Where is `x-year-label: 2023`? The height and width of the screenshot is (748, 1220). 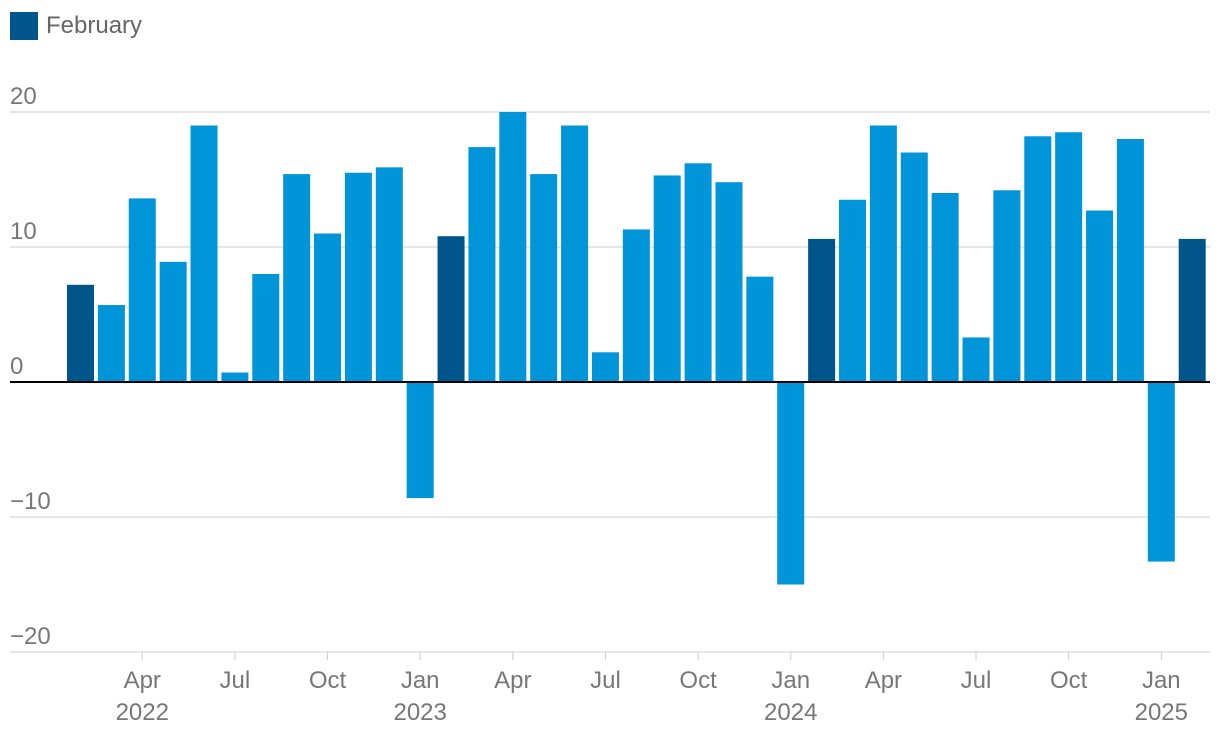 x-year-label: 2023 is located at coordinates (419, 712).